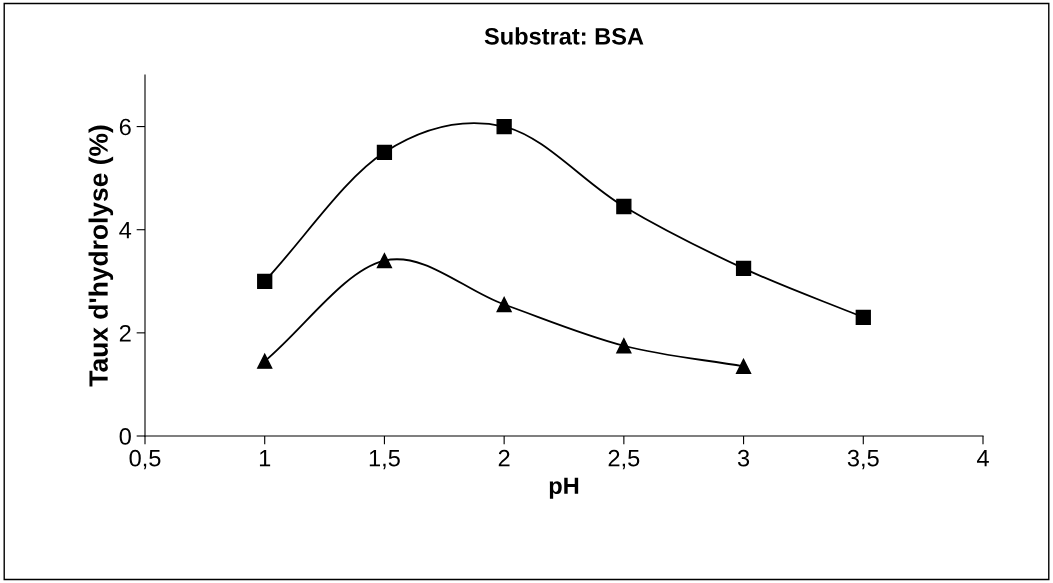  Describe the element at coordinates (125, 436) in the screenshot. I see `y-tick-label: 0` at that location.